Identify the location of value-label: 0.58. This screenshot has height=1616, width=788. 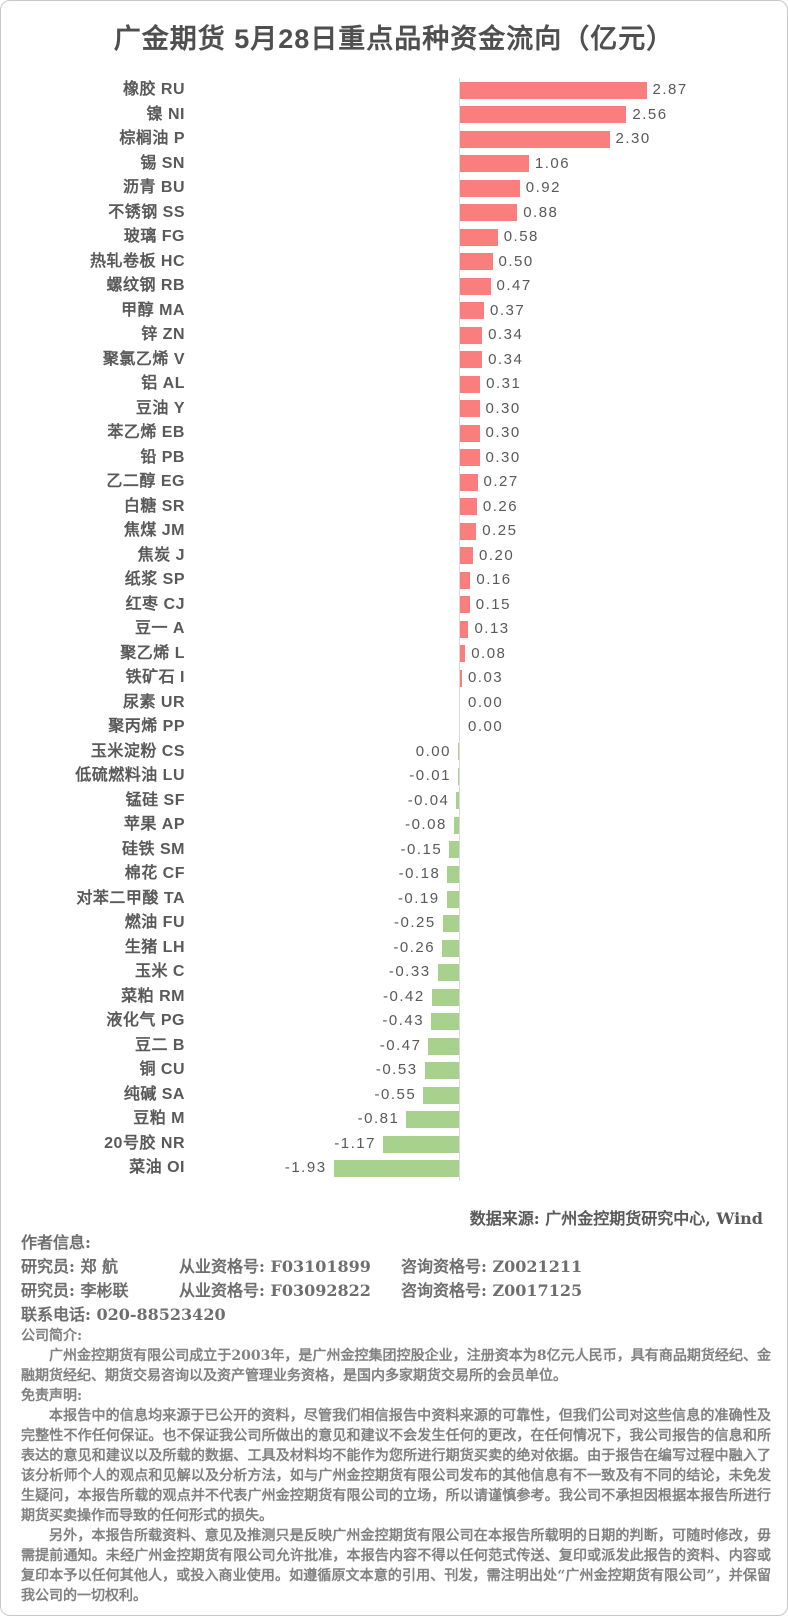
(521, 237).